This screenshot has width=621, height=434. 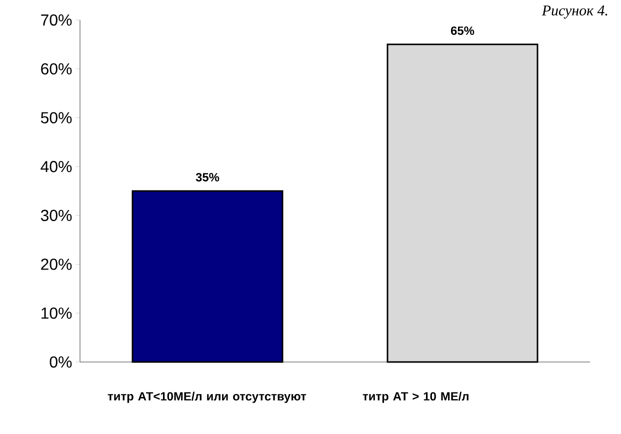 What do you see at coordinates (56, 166) in the screenshot?
I see `y-tick-label: 40%` at bounding box center [56, 166].